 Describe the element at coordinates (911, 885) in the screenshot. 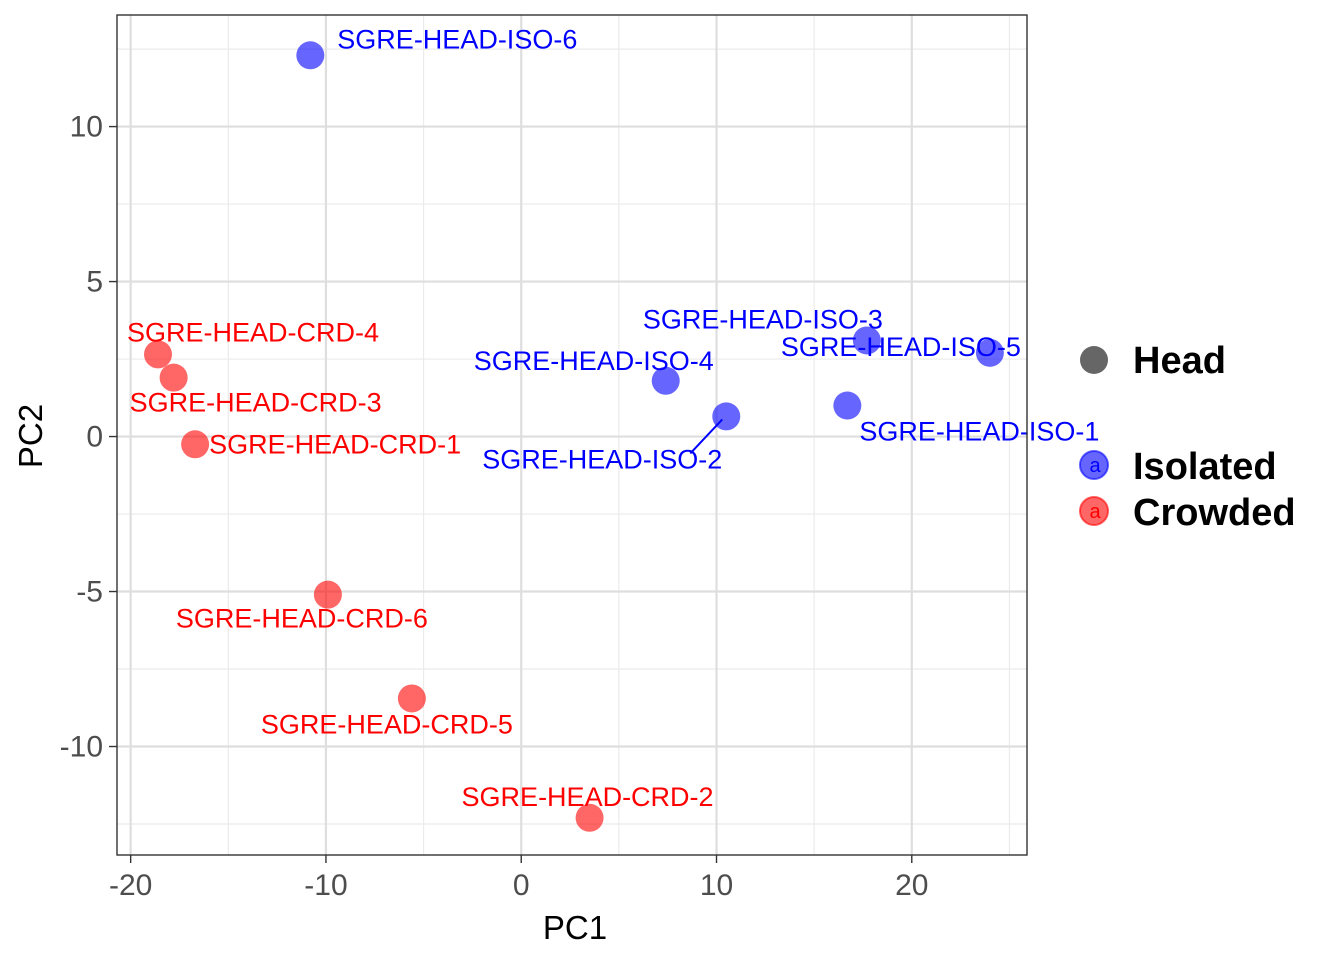

I see `x-tick-label: 20` at that location.